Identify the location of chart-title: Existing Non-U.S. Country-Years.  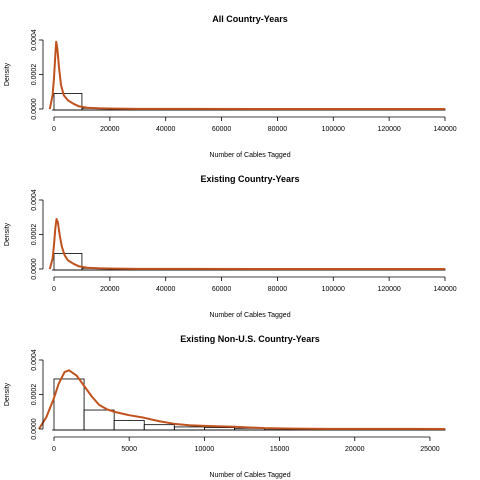
(250, 339).